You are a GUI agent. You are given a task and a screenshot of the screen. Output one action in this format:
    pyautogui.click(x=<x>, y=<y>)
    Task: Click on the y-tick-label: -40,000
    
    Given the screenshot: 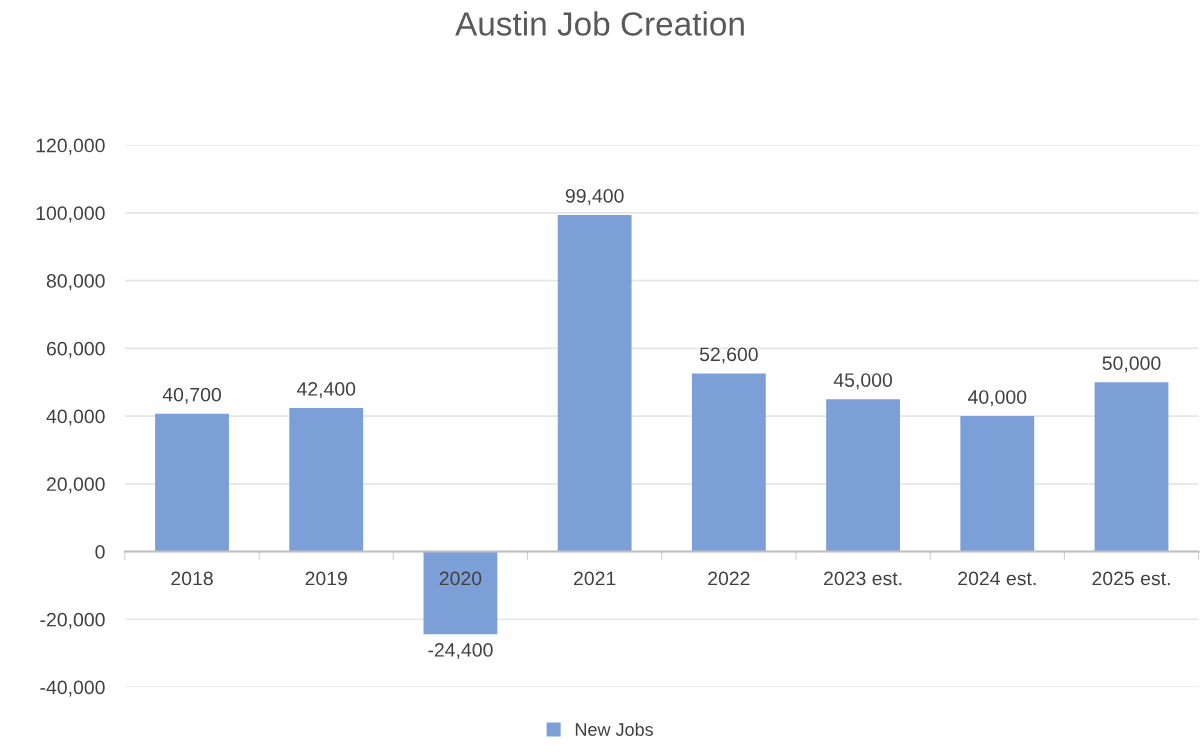 What is the action you would take?
    pyautogui.click(x=72, y=688)
    